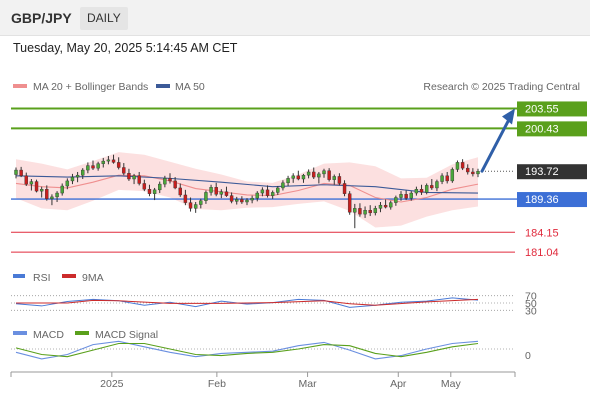 This screenshot has width=590, height=400. I want to click on target-arrow-head, so click(508, 116).